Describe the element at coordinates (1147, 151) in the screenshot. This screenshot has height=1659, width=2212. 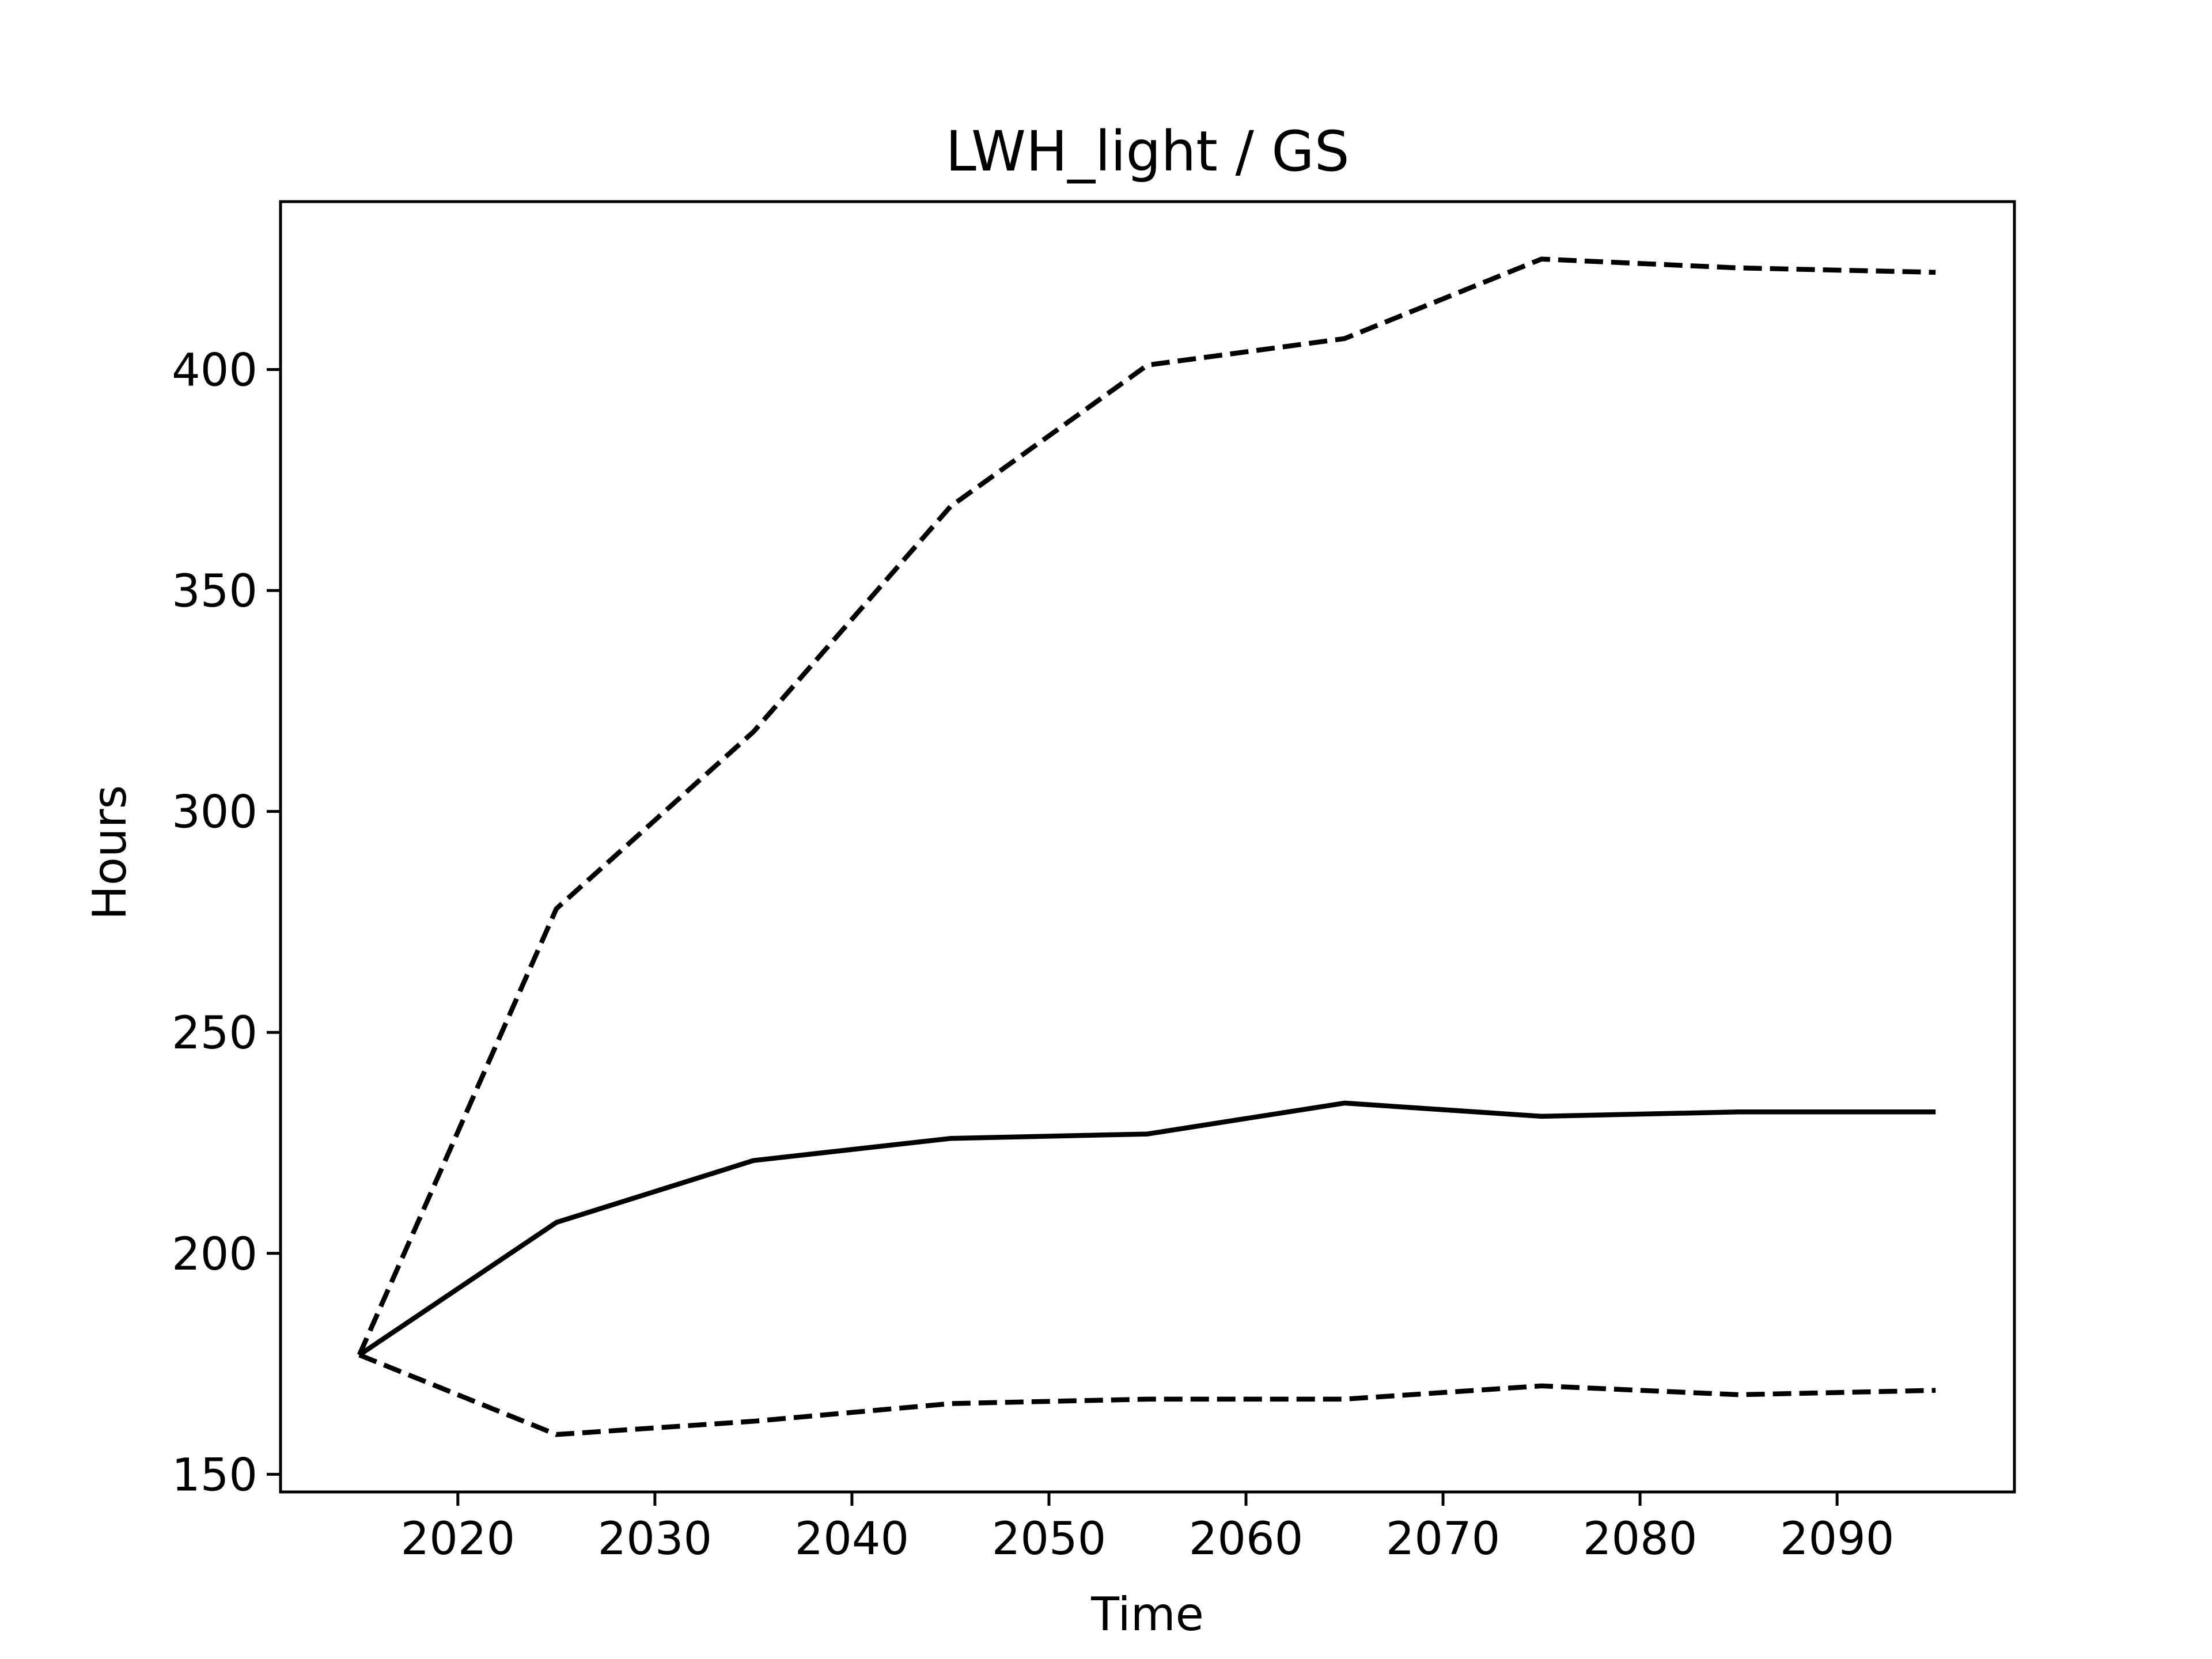
I see `chart-title: LWH_light / GS` at that location.